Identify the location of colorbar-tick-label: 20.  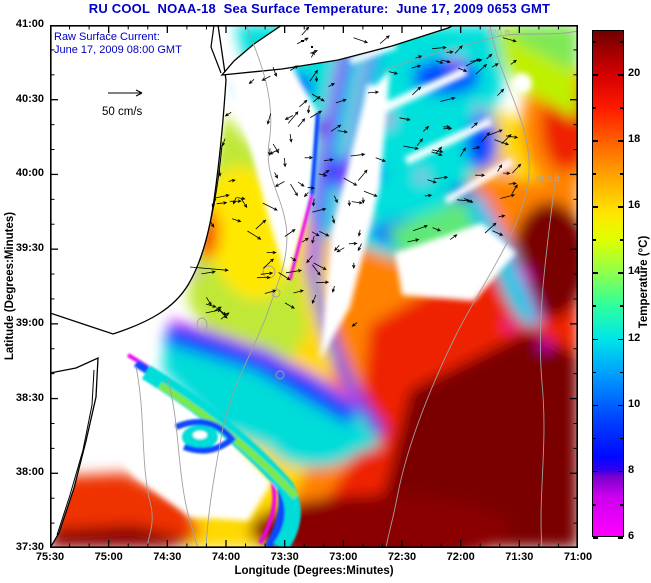
(634, 72).